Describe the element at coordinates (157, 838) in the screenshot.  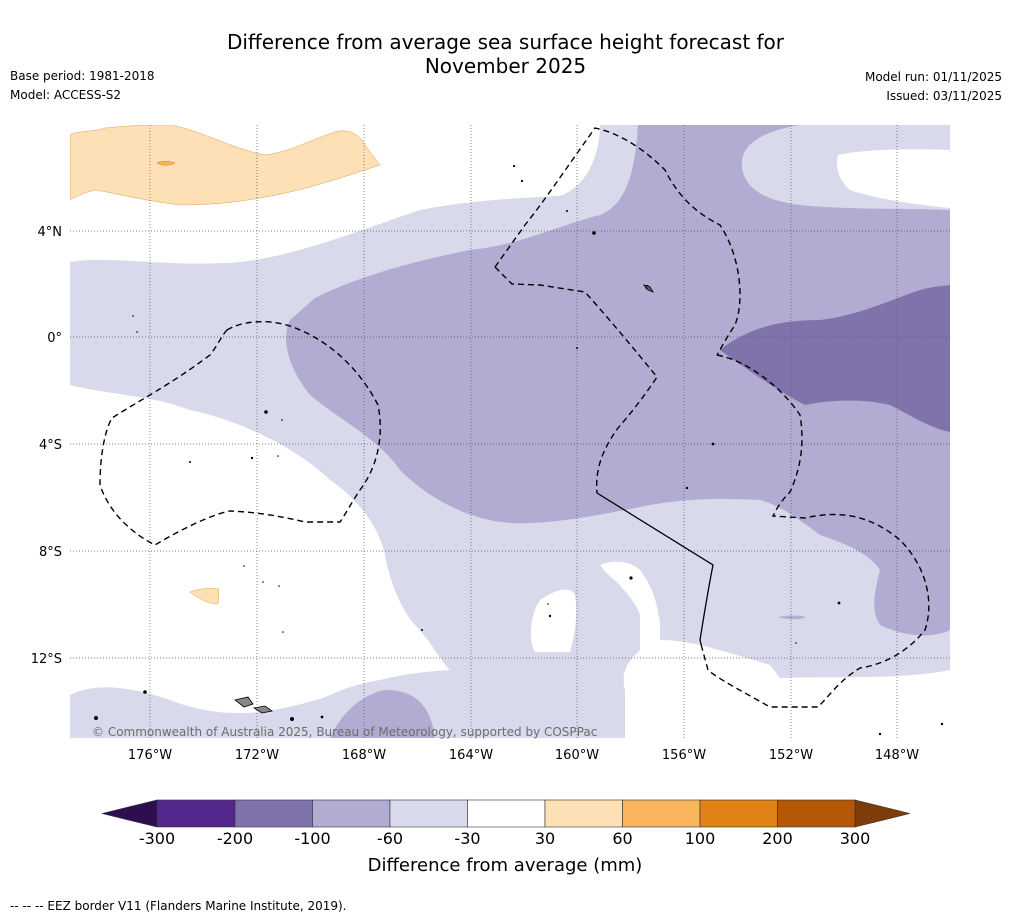
I see `colorbar-tick: -300` at that location.